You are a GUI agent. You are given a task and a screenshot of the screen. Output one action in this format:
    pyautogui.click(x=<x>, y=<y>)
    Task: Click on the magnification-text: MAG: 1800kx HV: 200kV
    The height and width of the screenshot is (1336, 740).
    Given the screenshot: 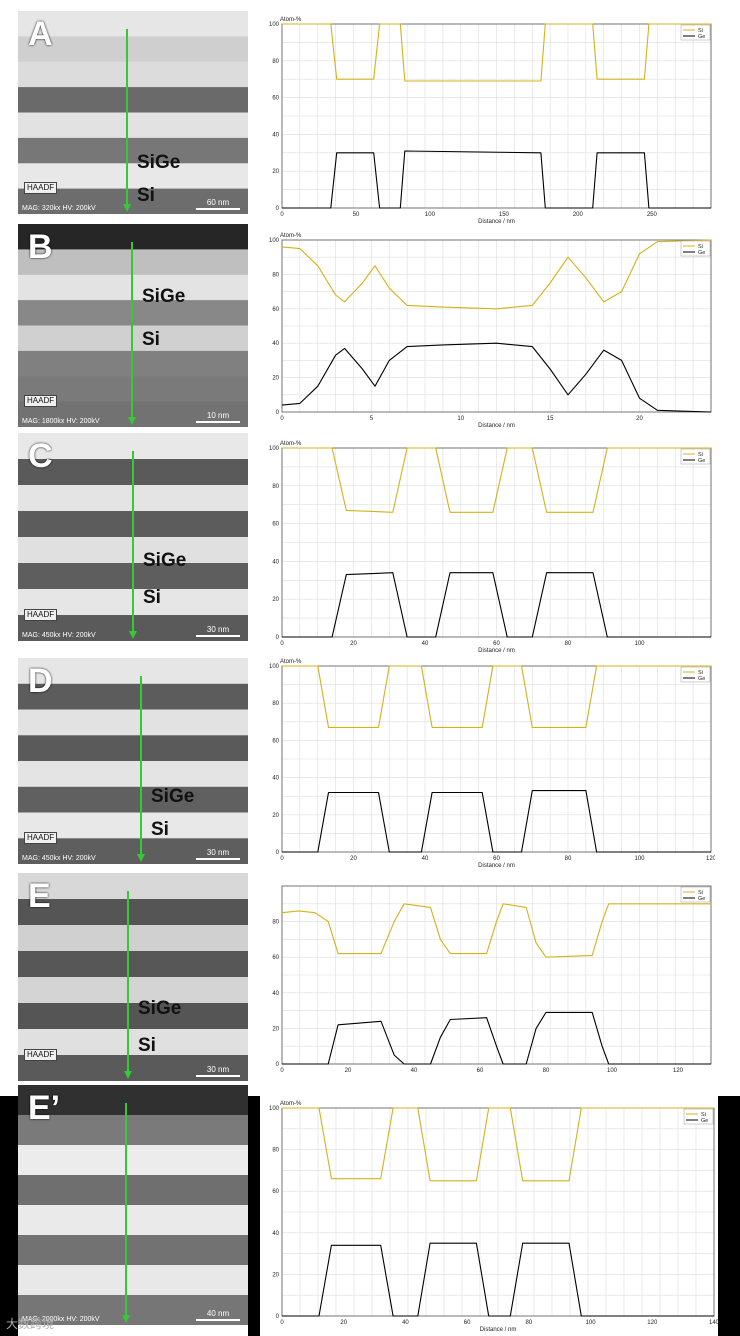 What is the action you would take?
    pyautogui.click(x=61, y=421)
    